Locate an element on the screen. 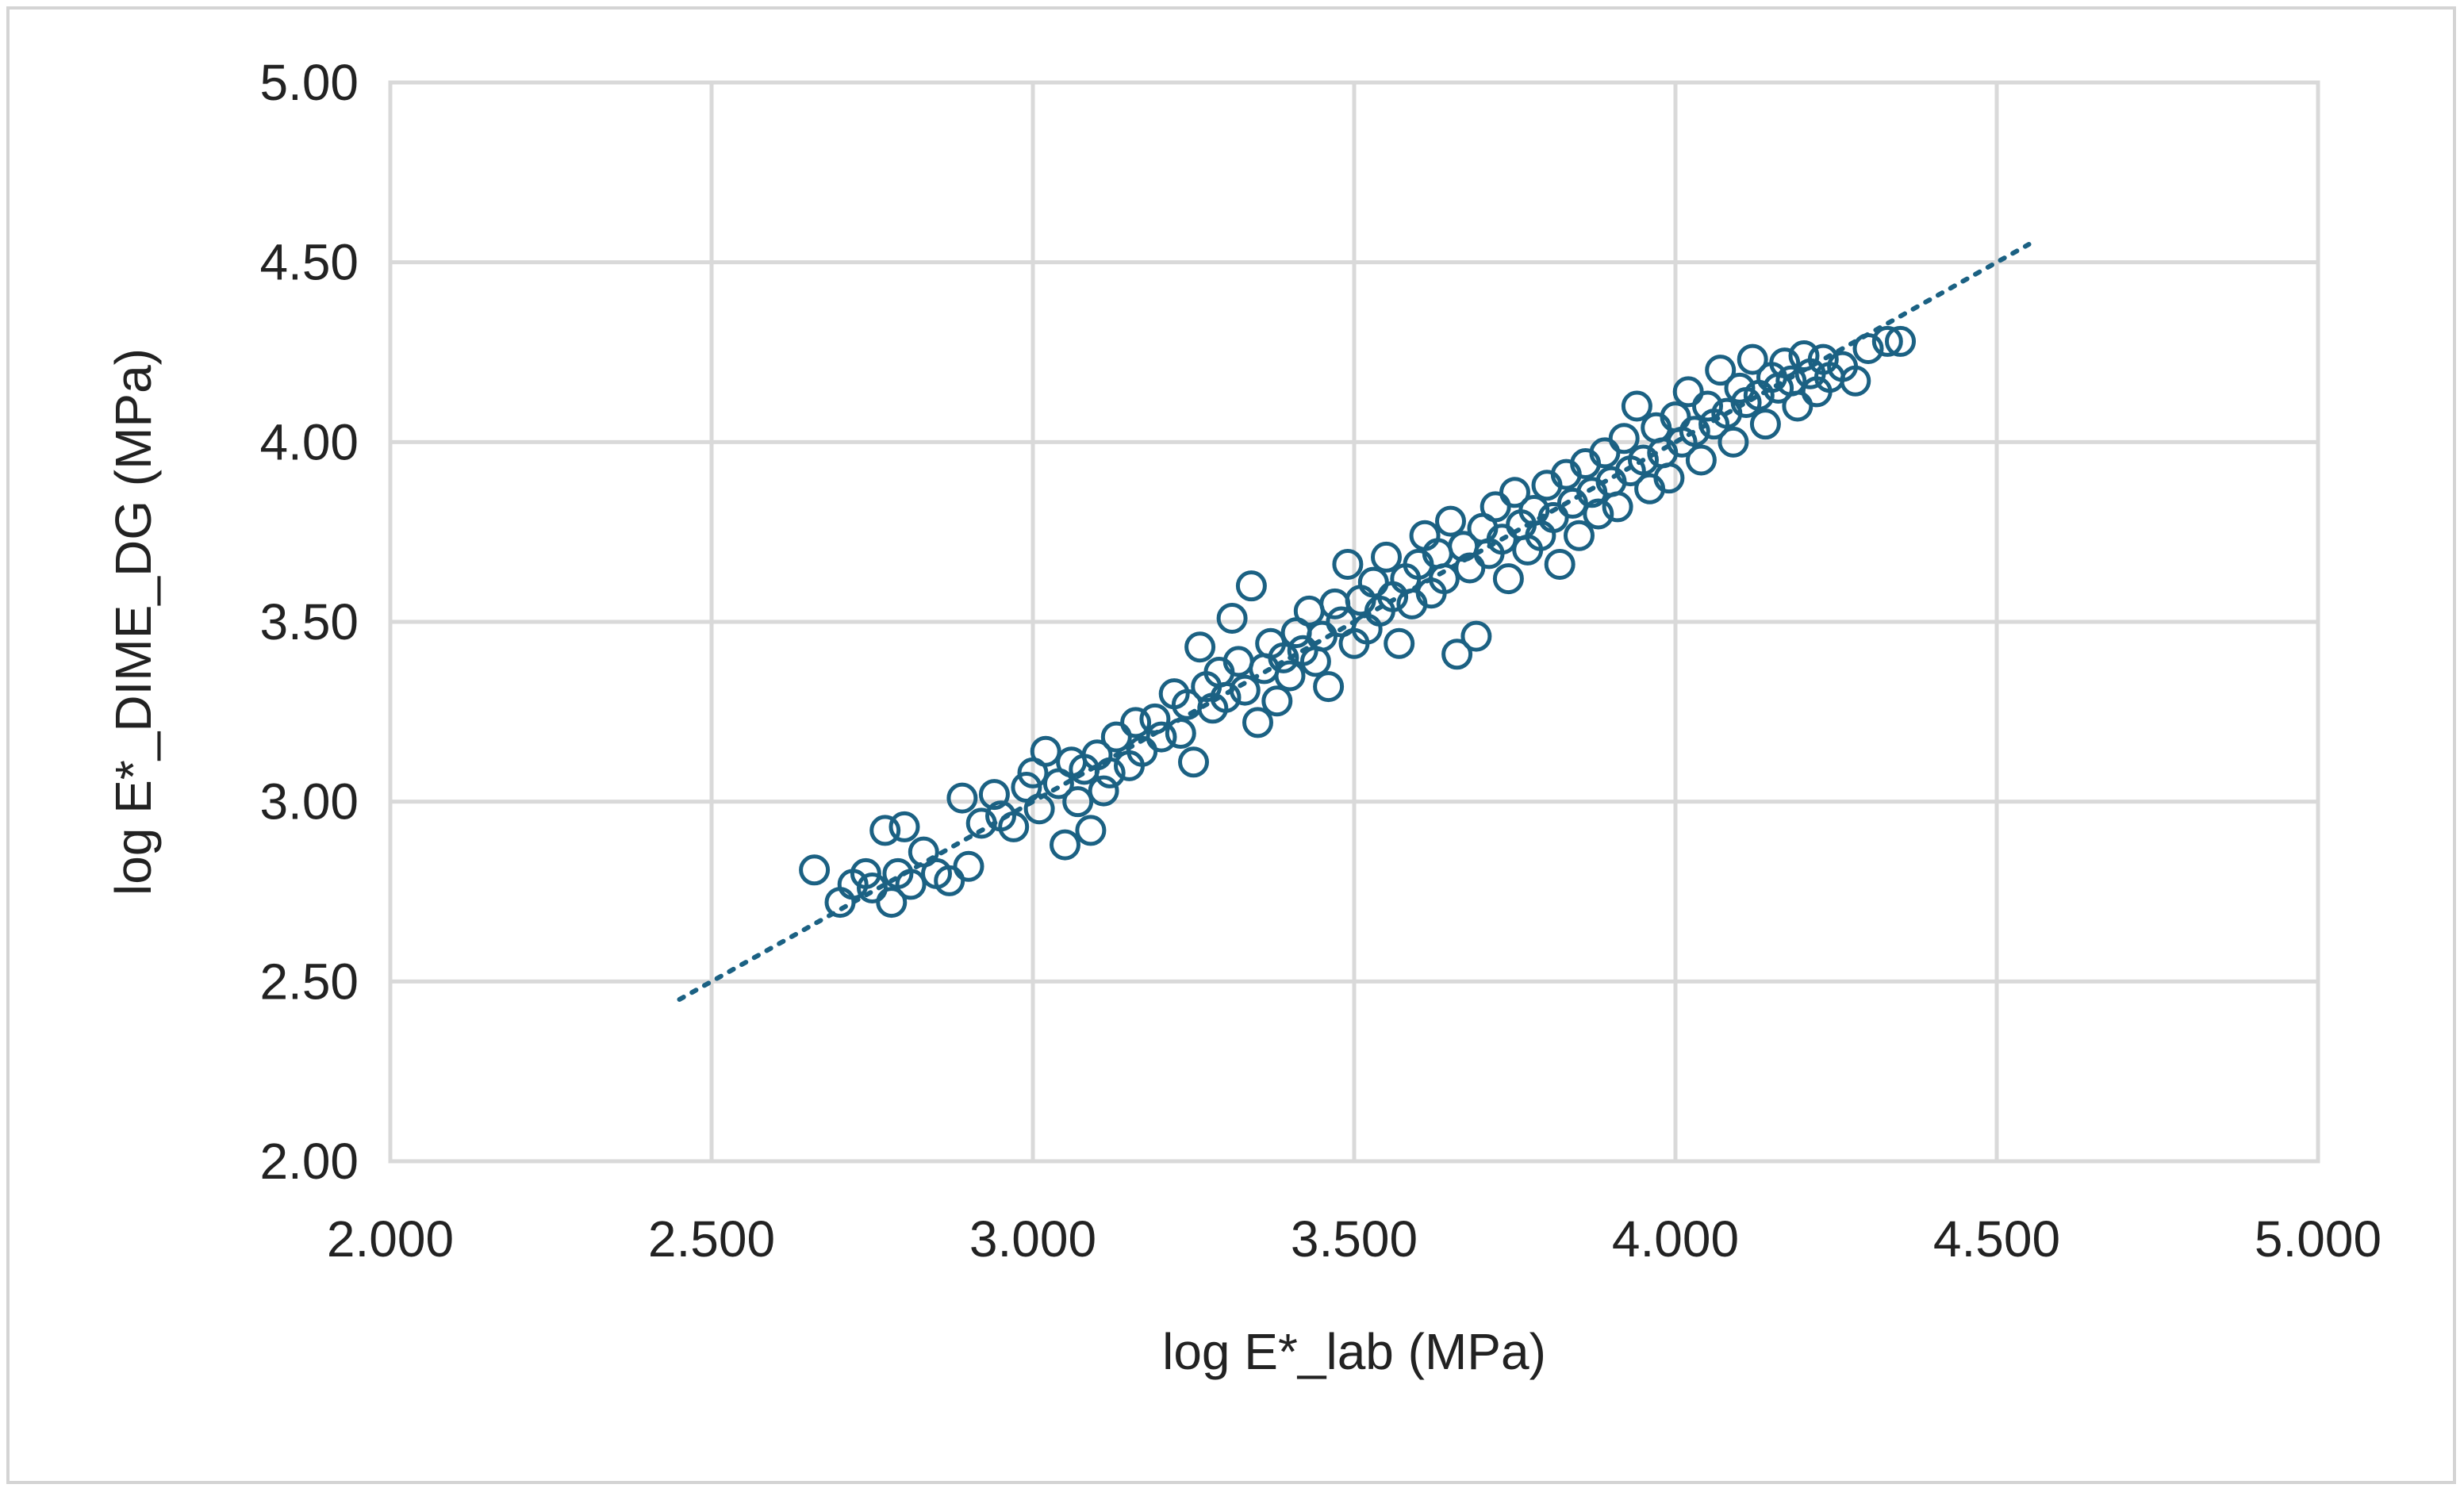  y-tick-label: 2.50 is located at coordinates (309, 981).